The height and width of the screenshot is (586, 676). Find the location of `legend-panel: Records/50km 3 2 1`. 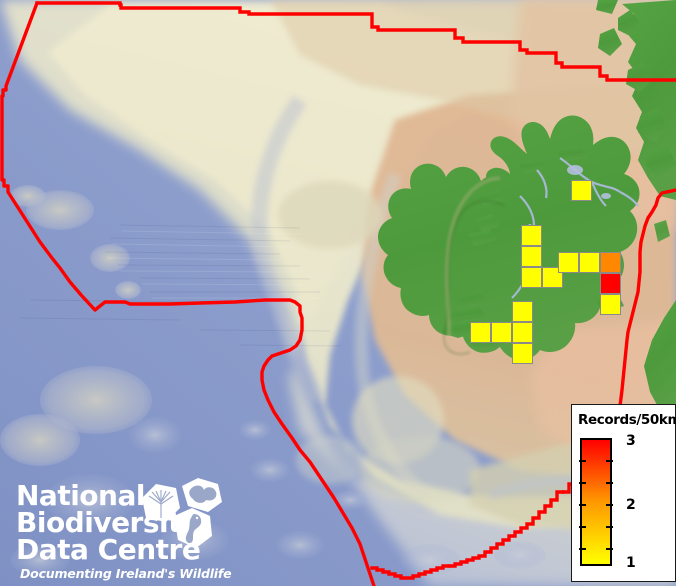

legend-panel: Records/50km 3 2 1 is located at coordinates (623, 493).